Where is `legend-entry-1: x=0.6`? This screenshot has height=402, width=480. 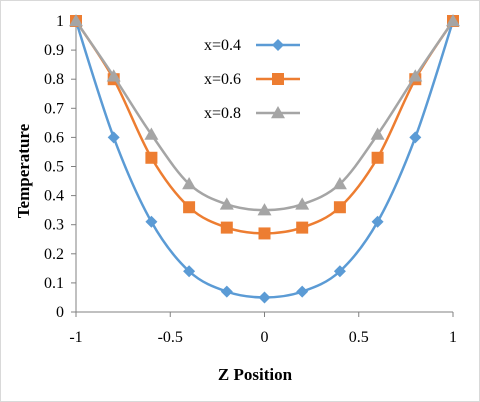 legend-entry-1: x=0.6 is located at coordinates (252, 79).